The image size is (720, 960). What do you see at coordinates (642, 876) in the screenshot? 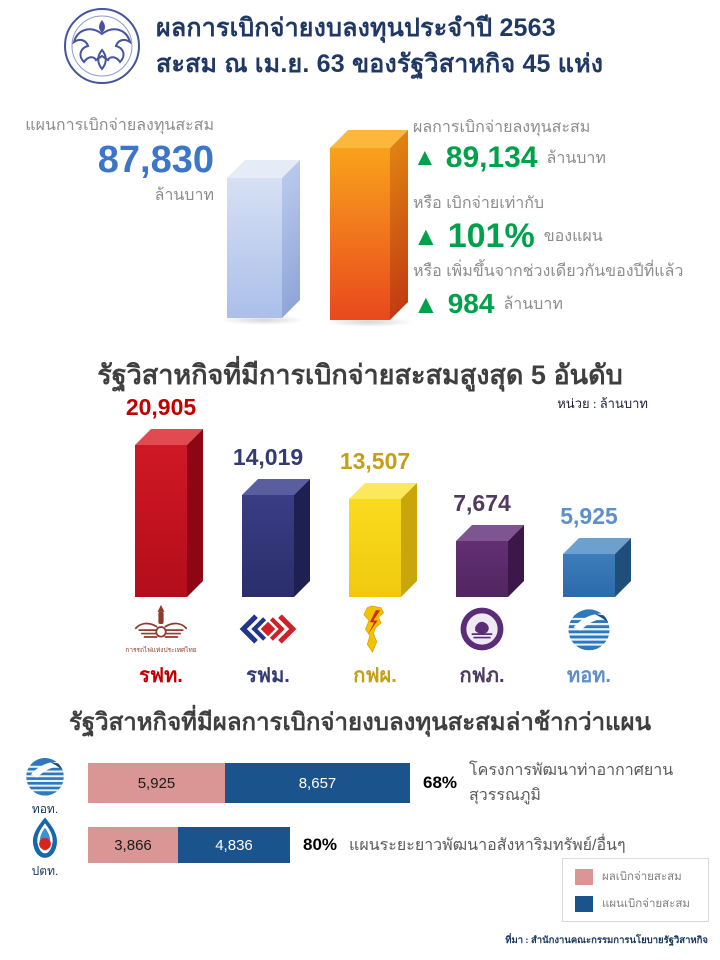
I see `legend-label: ผลเบิกจ่ายสะสม` at bounding box center [642, 876].